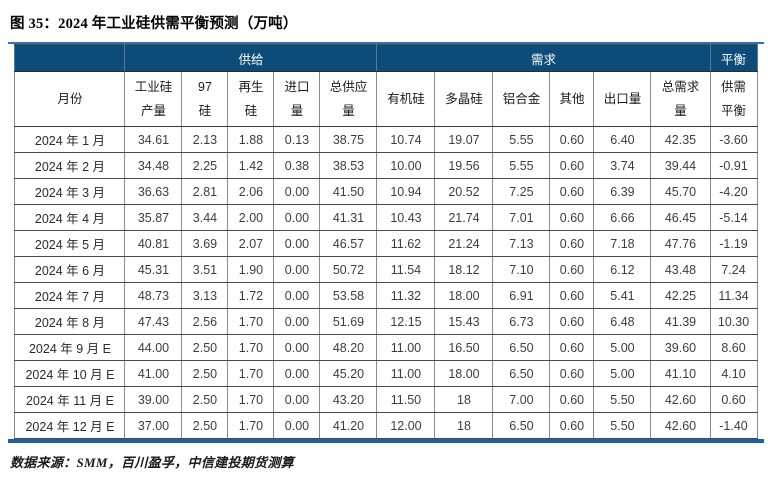 This screenshot has height=481, width=772. Describe the element at coordinates (406, 269) in the screenshot. I see `value-cell: 11.54` at that location.